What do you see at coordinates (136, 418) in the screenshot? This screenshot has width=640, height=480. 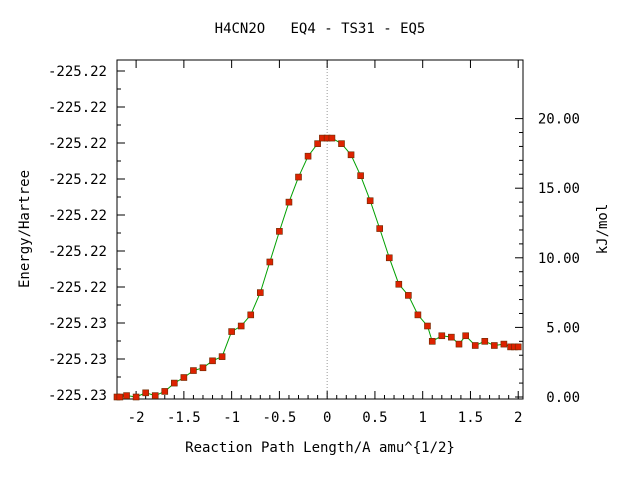 I see `x-tick-label: -2` at bounding box center [136, 418].